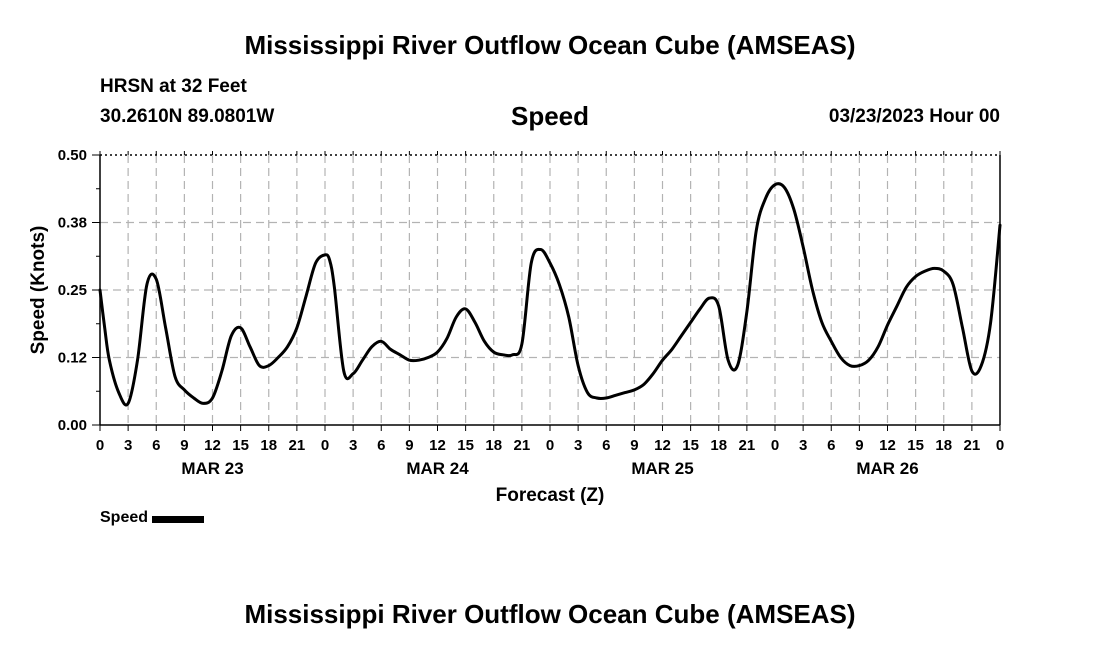 The image size is (1100, 650). Describe the element at coordinates (437, 468) in the screenshot. I see `day-label: MAR 24` at that location.